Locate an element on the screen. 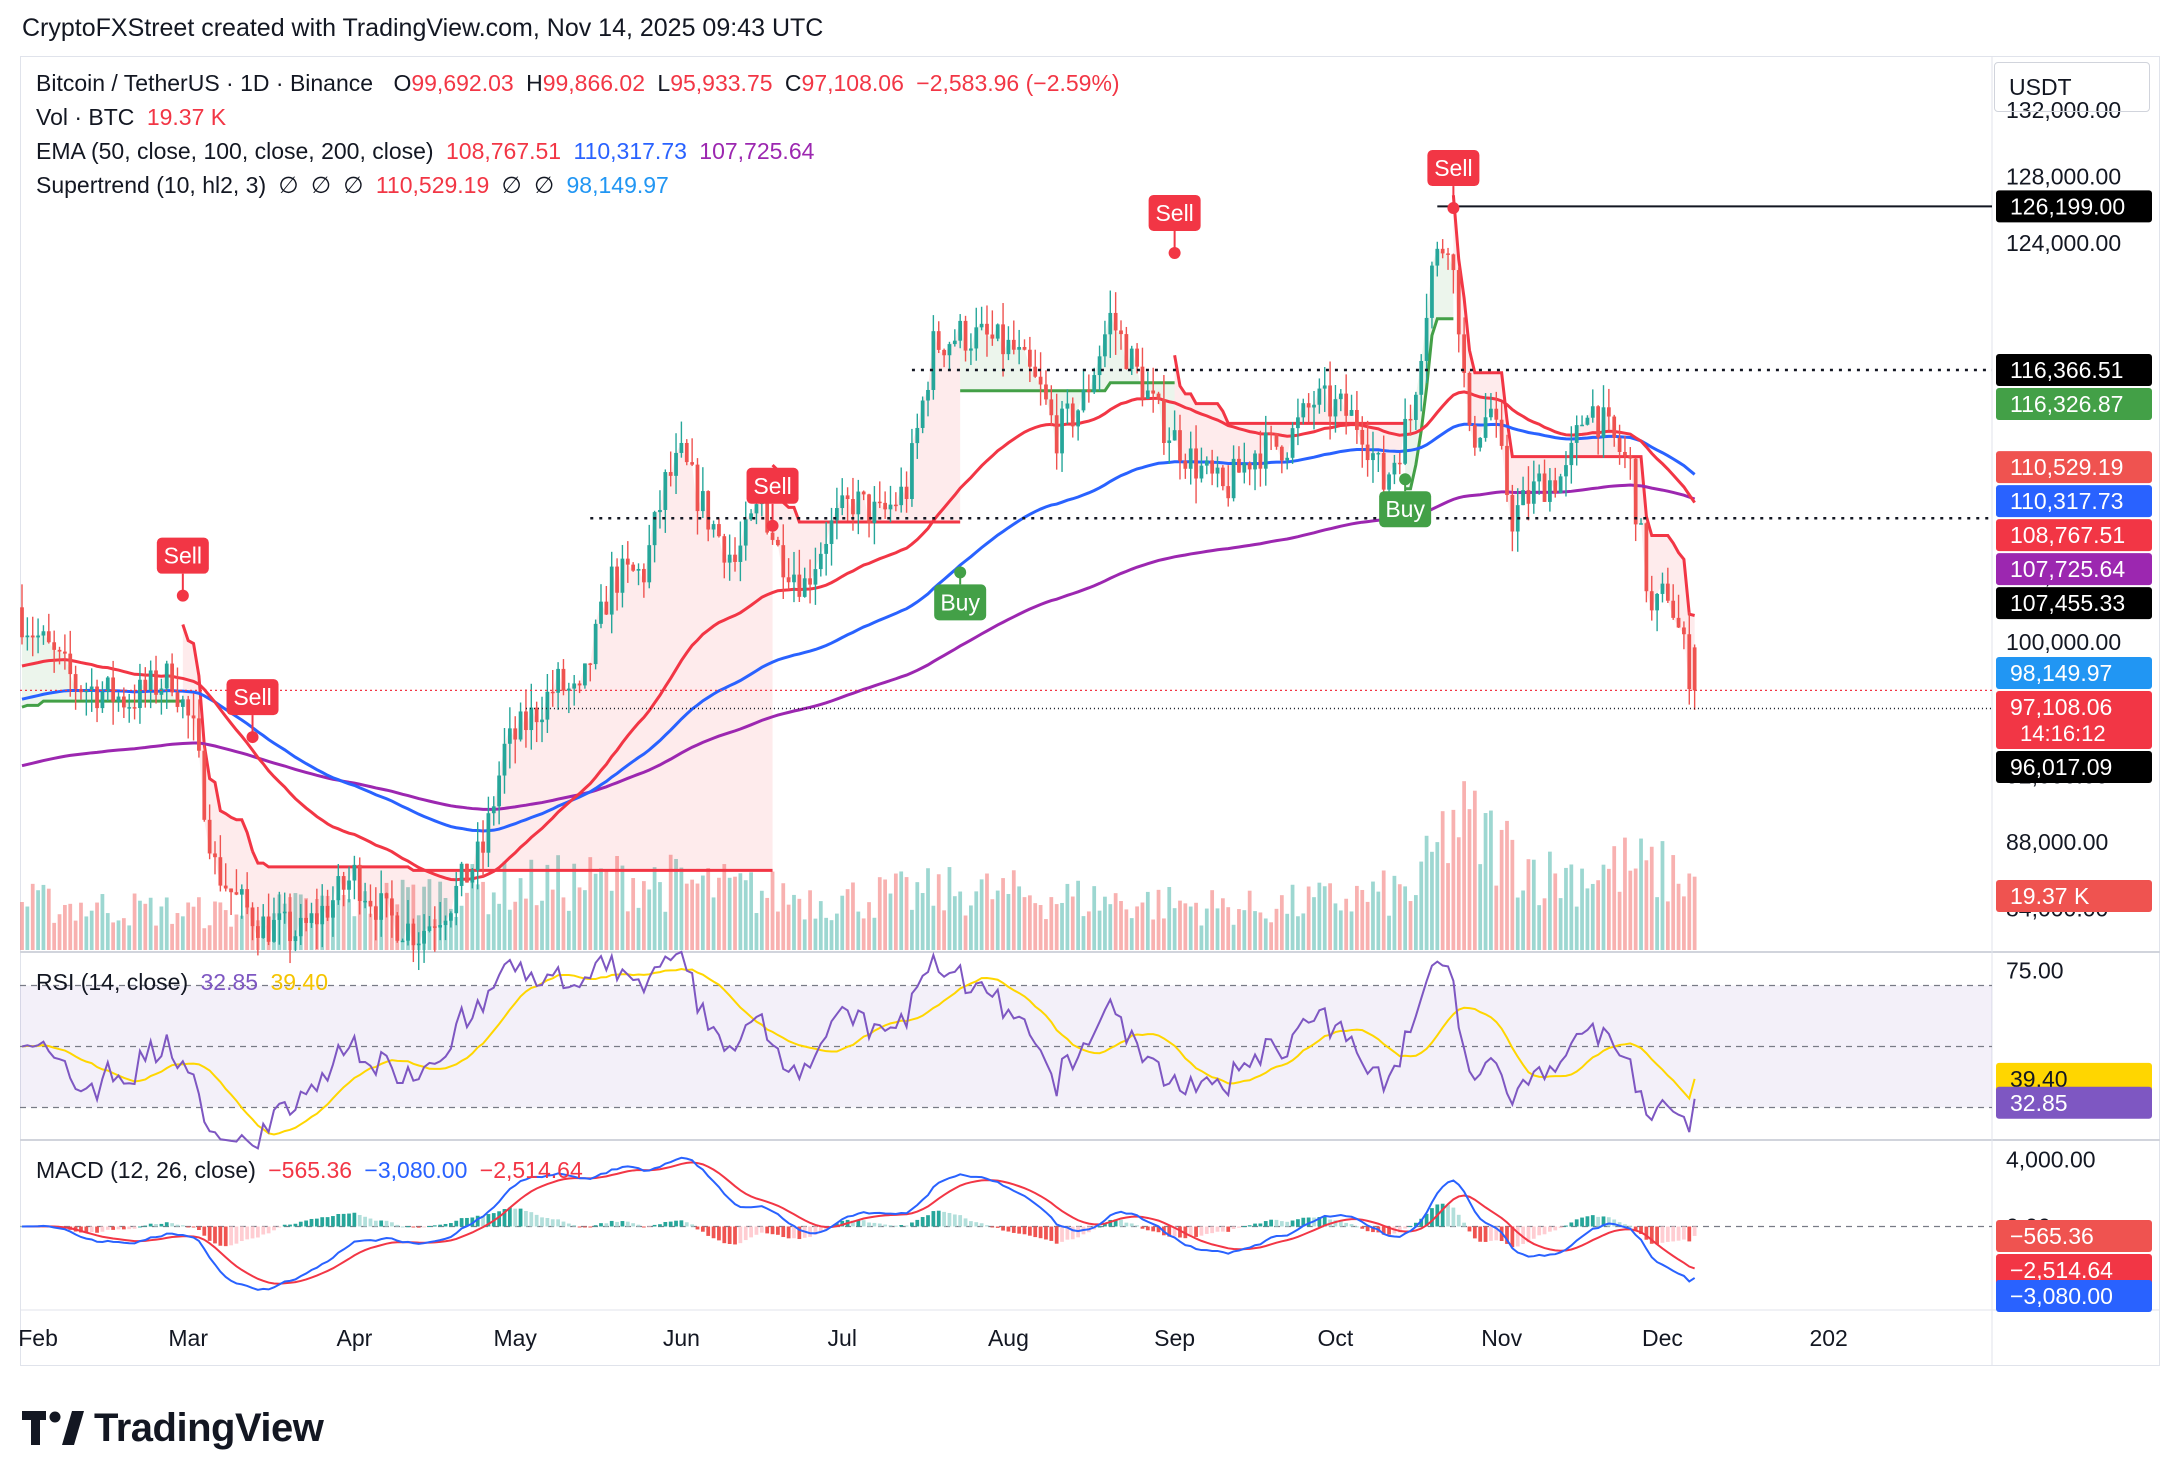  currency-selector: USDT is located at coordinates (2072, 87).